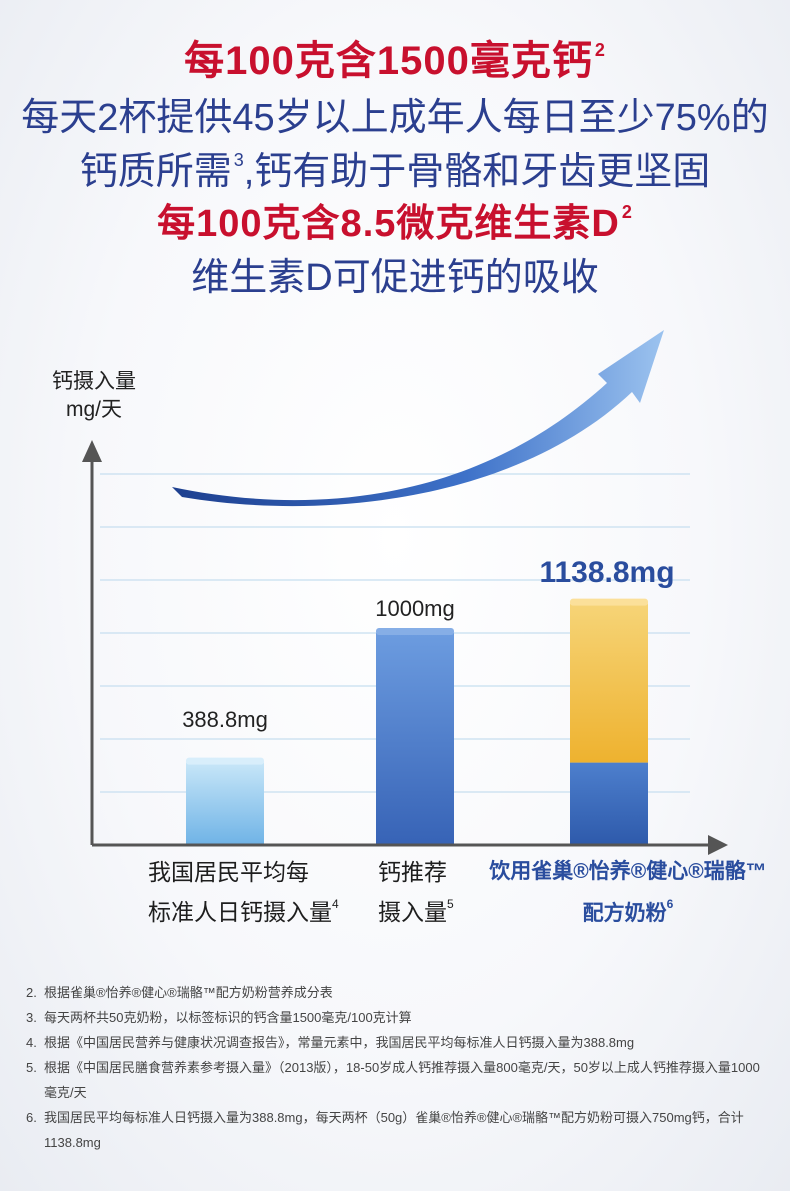 Image resolution: width=790 pixels, height=1191 pixels. What do you see at coordinates (94, 395) in the screenshot?
I see `y-axis-label: 钙摄入量 mg/天` at bounding box center [94, 395].